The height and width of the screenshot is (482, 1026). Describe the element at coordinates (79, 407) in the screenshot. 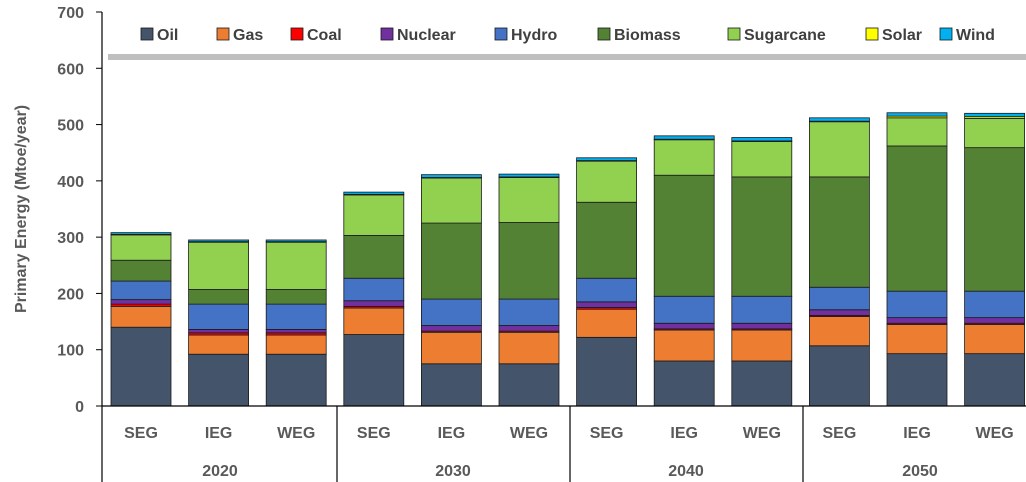

I see `y-tick-label: 0` at that location.